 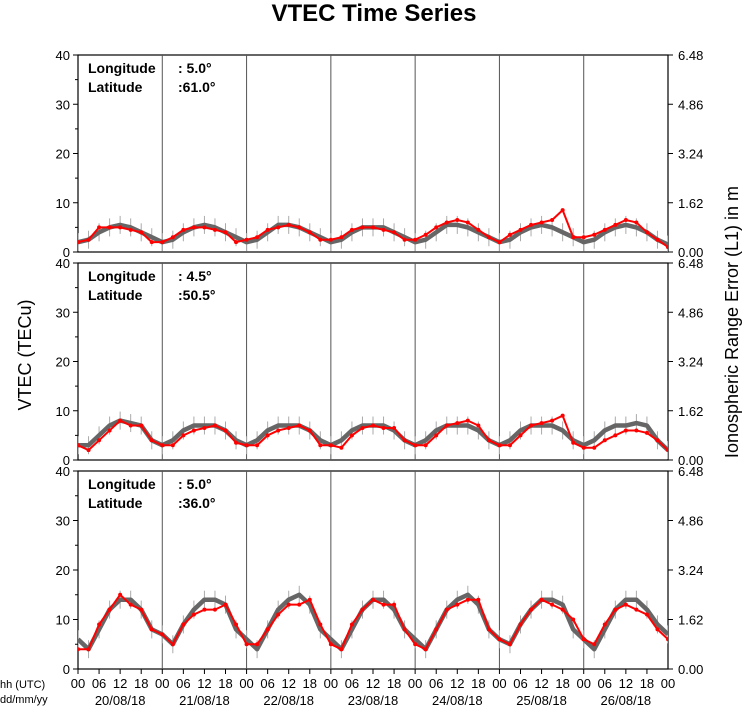 I want to click on y-tick-label-right: 6.48, so click(x=690, y=55).